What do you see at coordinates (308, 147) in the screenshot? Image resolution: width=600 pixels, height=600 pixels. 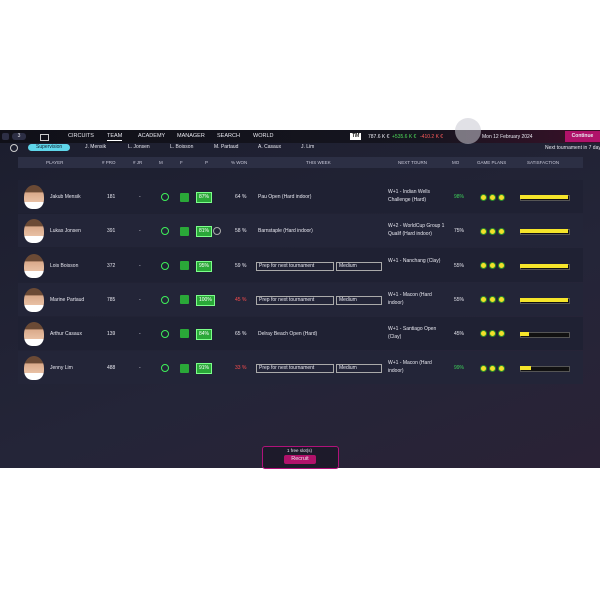 I see `tab: J. Lim` at bounding box center [308, 147].